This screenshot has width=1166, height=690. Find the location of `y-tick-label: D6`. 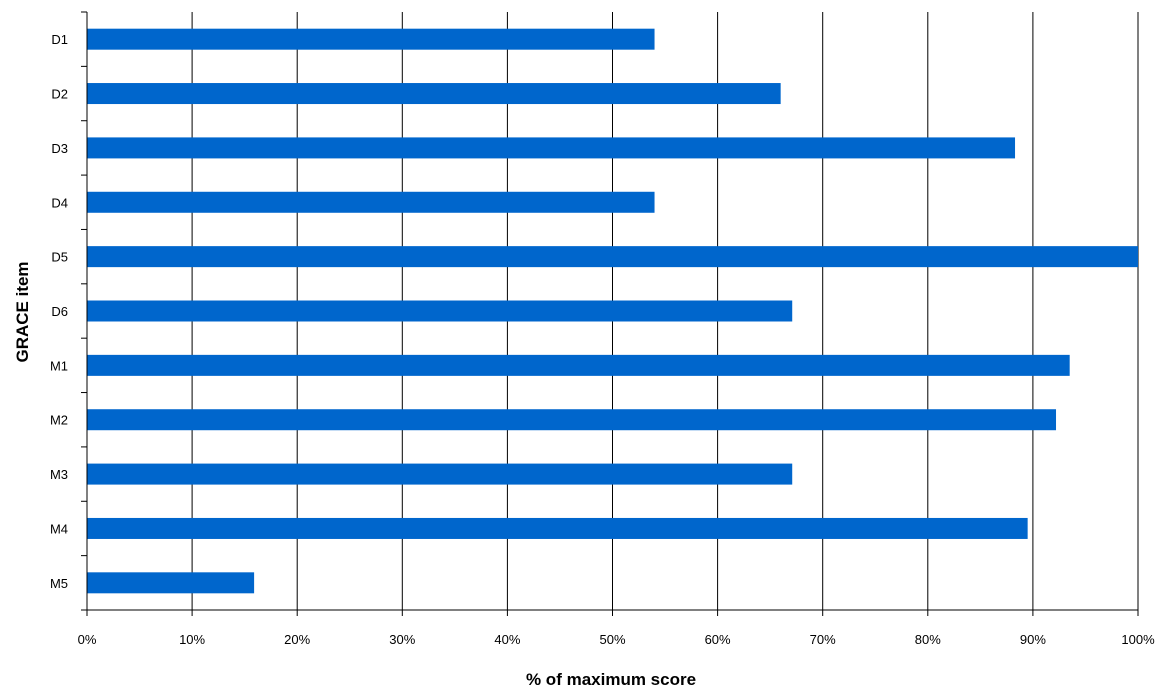

y-tick-label: D6 is located at coordinates (59, 311).